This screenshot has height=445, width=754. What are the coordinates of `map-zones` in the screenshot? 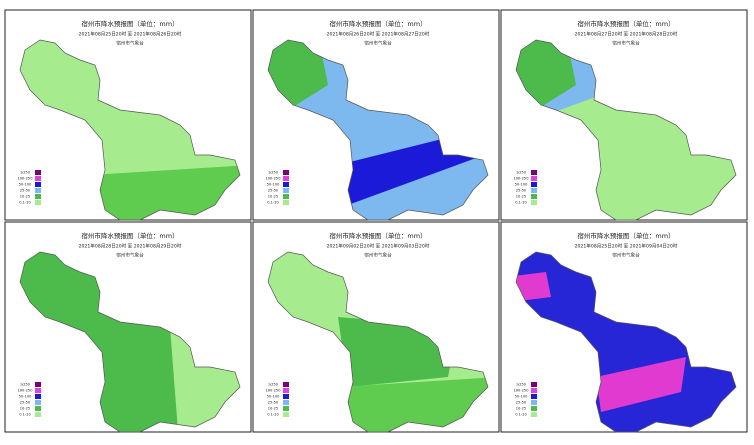 It's located at (165, 192).